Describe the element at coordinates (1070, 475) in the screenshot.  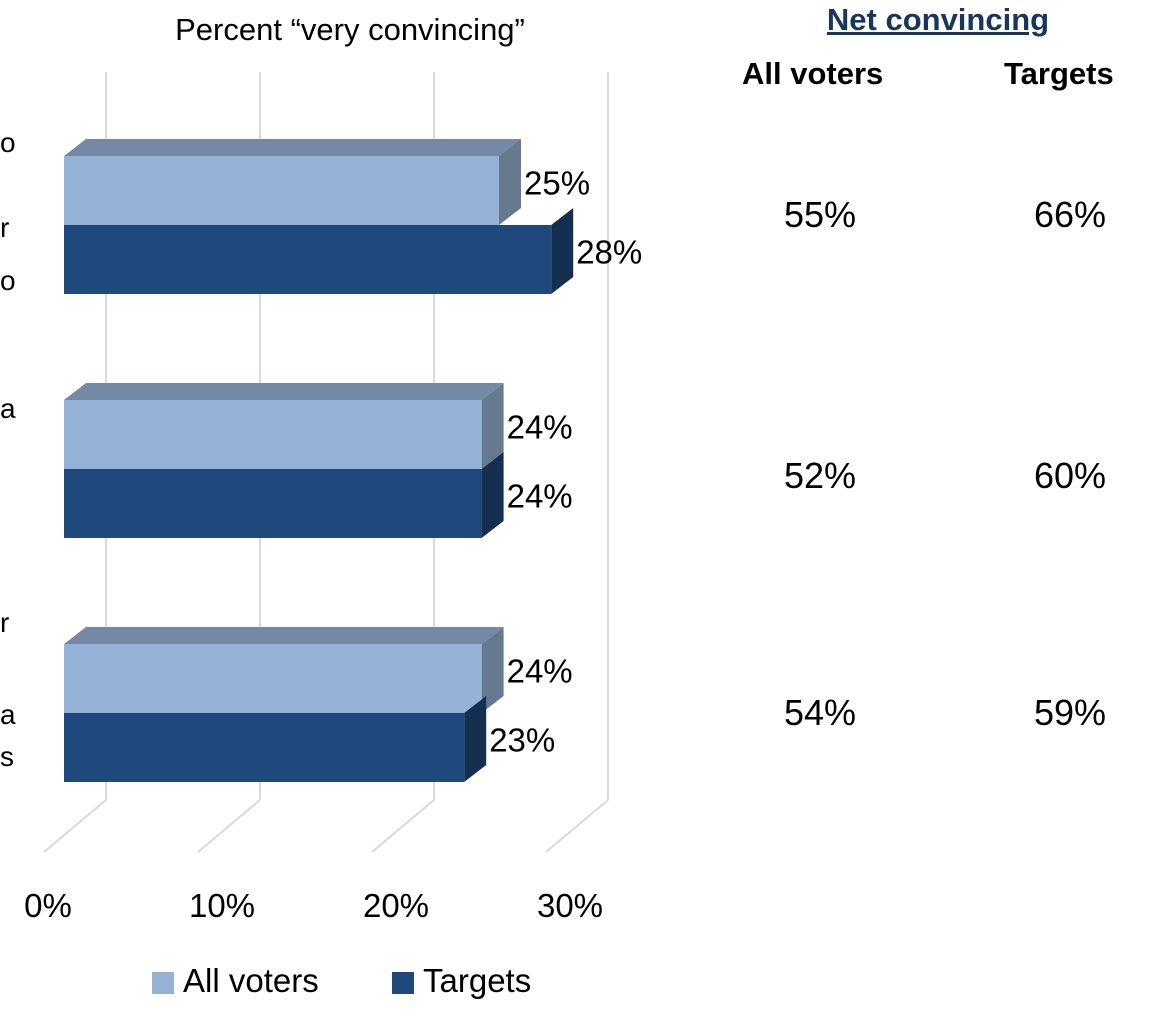
I see `net-targets-row-2: 60%` at that location.